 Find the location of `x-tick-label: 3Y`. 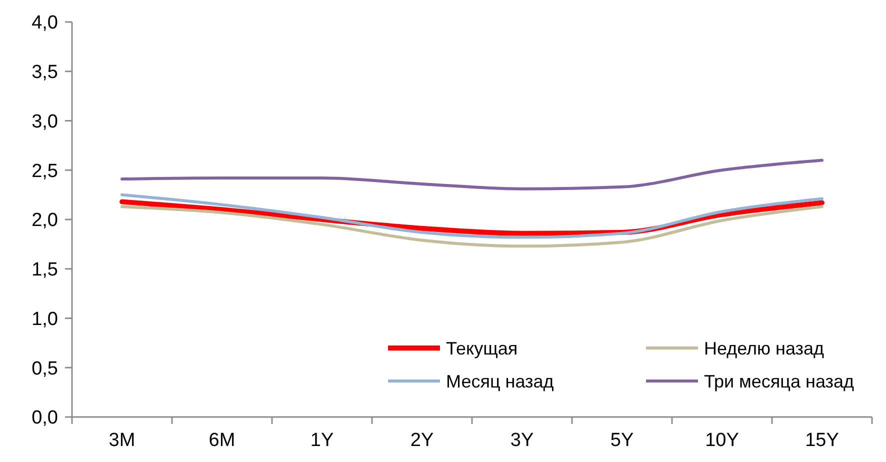

x-tick-label: 3Y is located at coordinates (522, 440).